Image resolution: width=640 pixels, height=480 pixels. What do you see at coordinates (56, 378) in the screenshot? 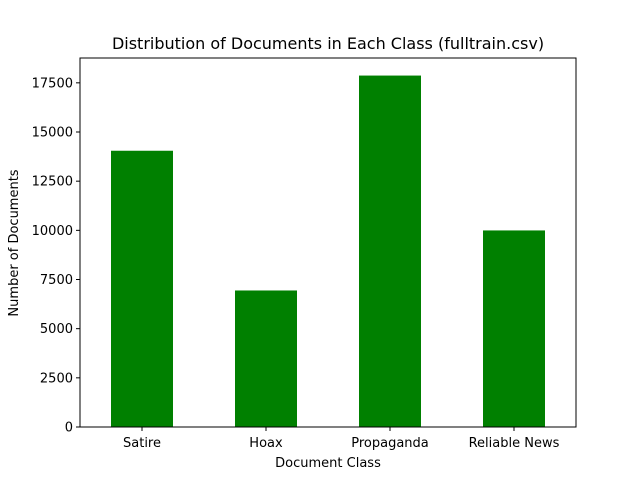
I see `y-tick-label: 2500` at bounding box center [56, 378].